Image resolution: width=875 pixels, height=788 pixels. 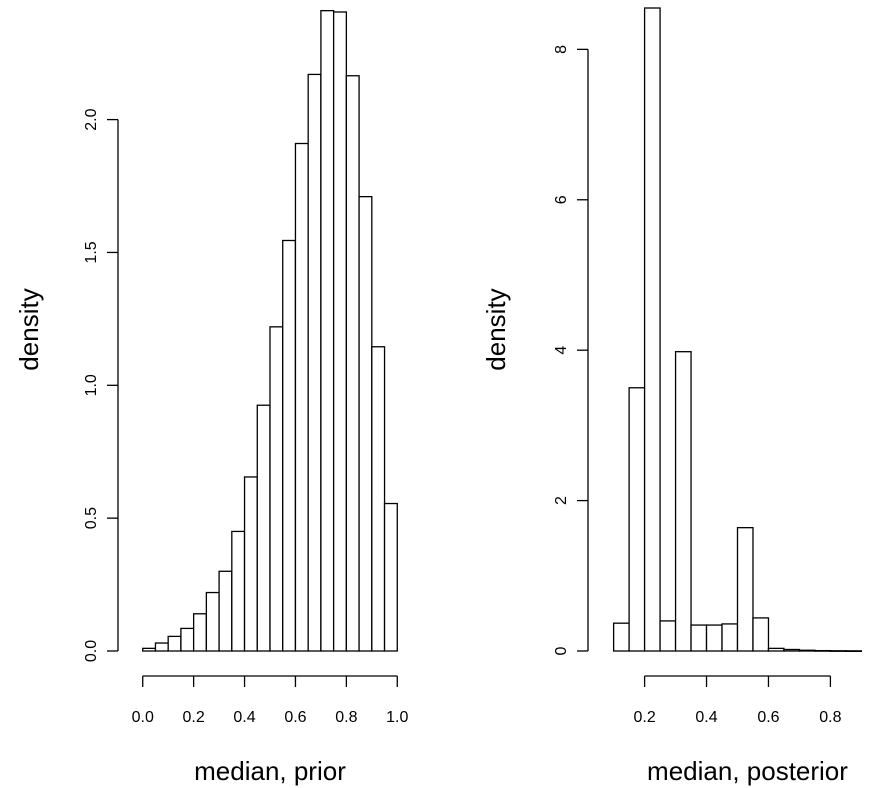 I want to click on x-tick-label: 1.0, so click(x=397, y=717).